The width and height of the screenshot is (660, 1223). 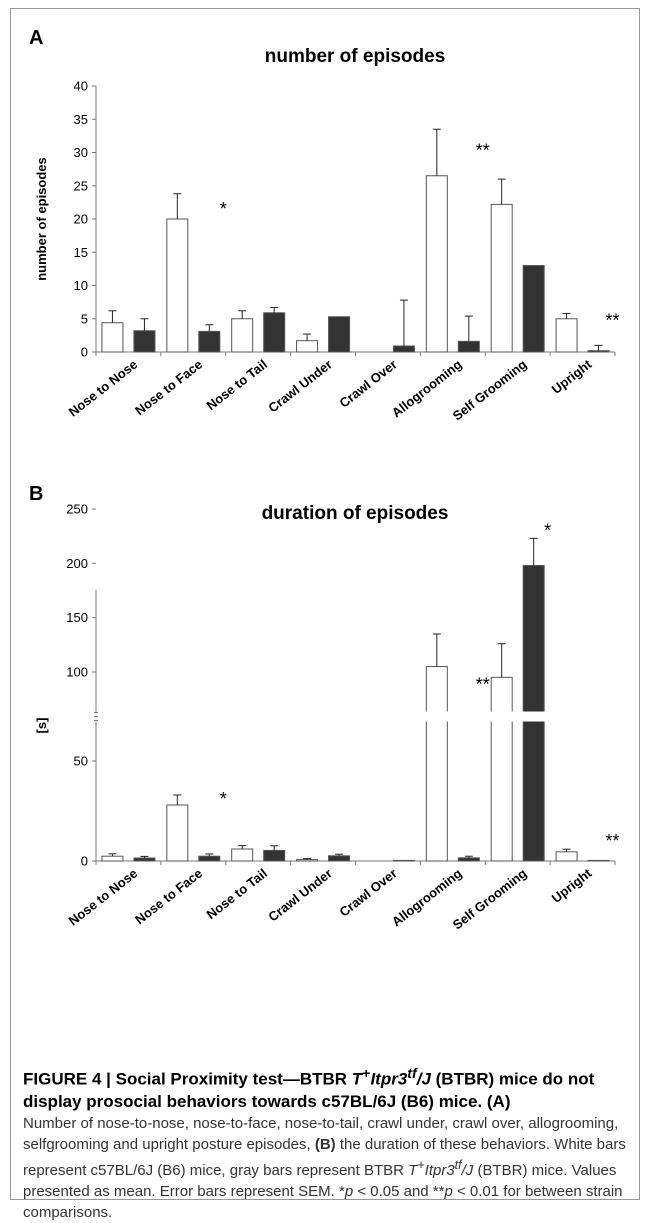 What do you see at coordinates (41, 726) in the screenshot?
I see `y-axis-title: [s]` at bounding box center [41, 726].